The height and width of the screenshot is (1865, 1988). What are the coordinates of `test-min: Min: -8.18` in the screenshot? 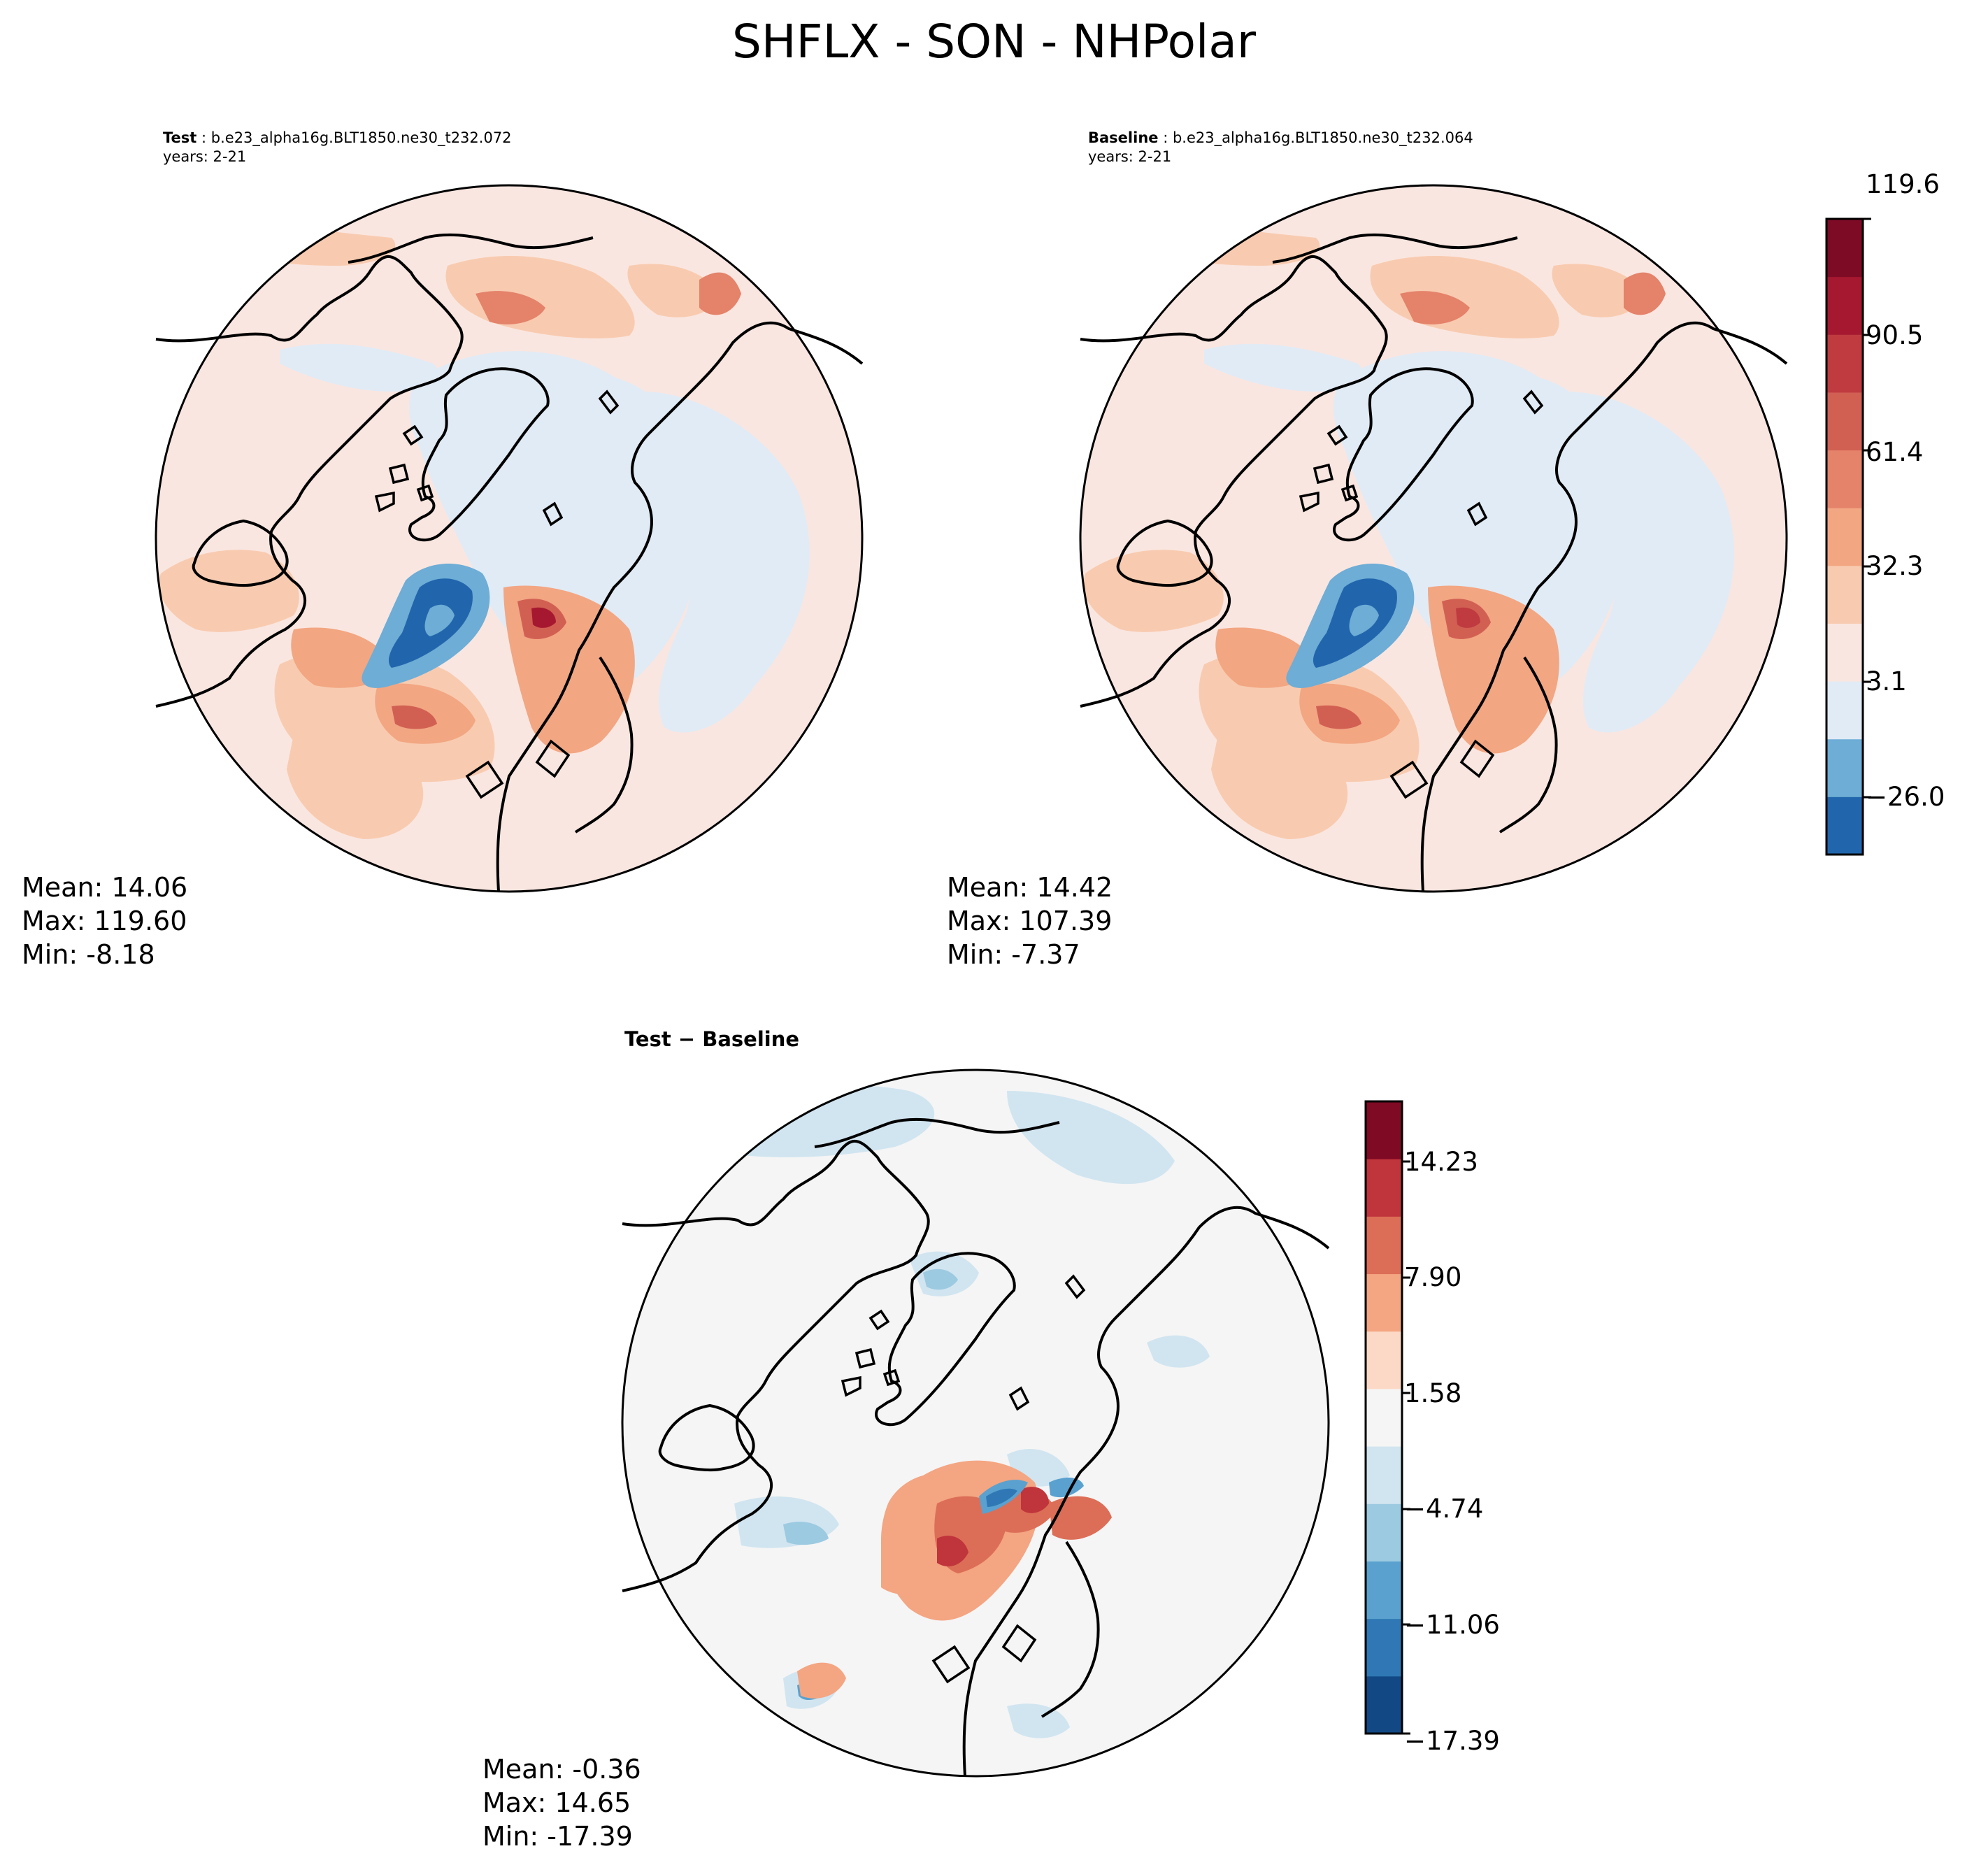 It's located at (89, 954).